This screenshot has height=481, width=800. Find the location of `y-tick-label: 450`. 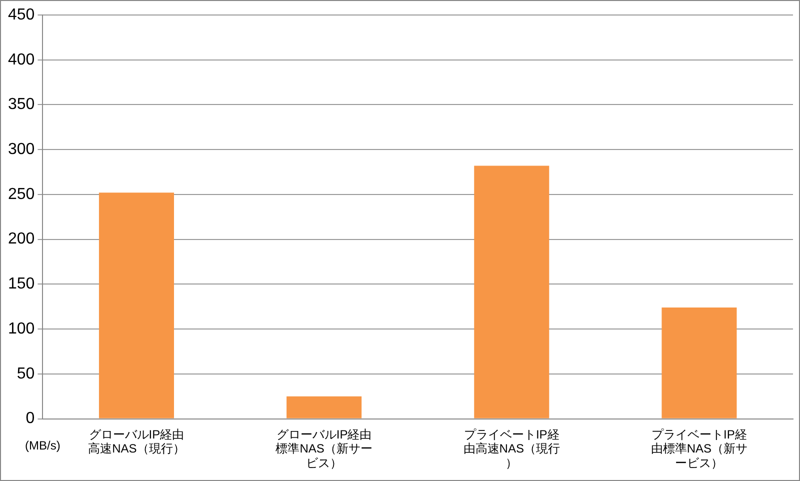

y-tick-label: 450 is located at coordinates (21, 15).